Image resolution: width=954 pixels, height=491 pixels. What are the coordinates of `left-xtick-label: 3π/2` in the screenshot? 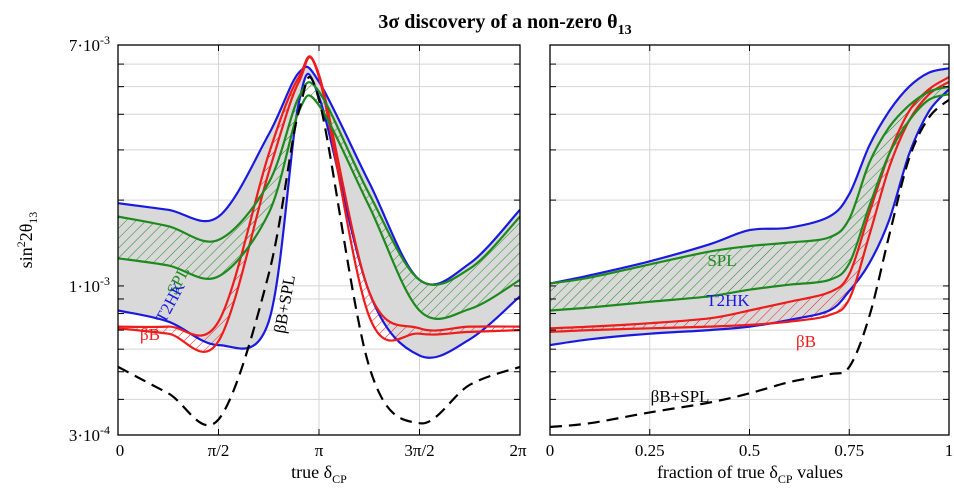 It's located at (419, 450).